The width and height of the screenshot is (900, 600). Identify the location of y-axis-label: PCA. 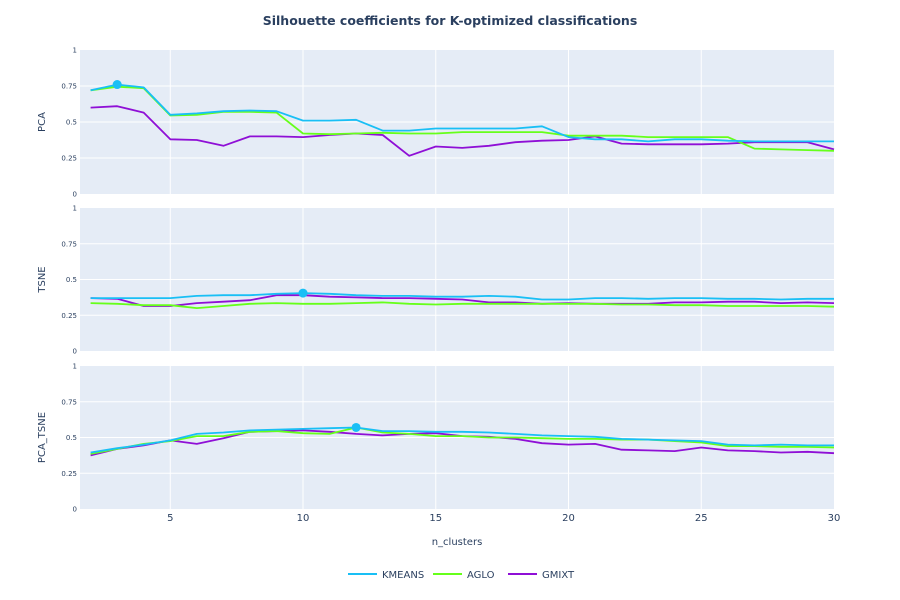
(42, 122).